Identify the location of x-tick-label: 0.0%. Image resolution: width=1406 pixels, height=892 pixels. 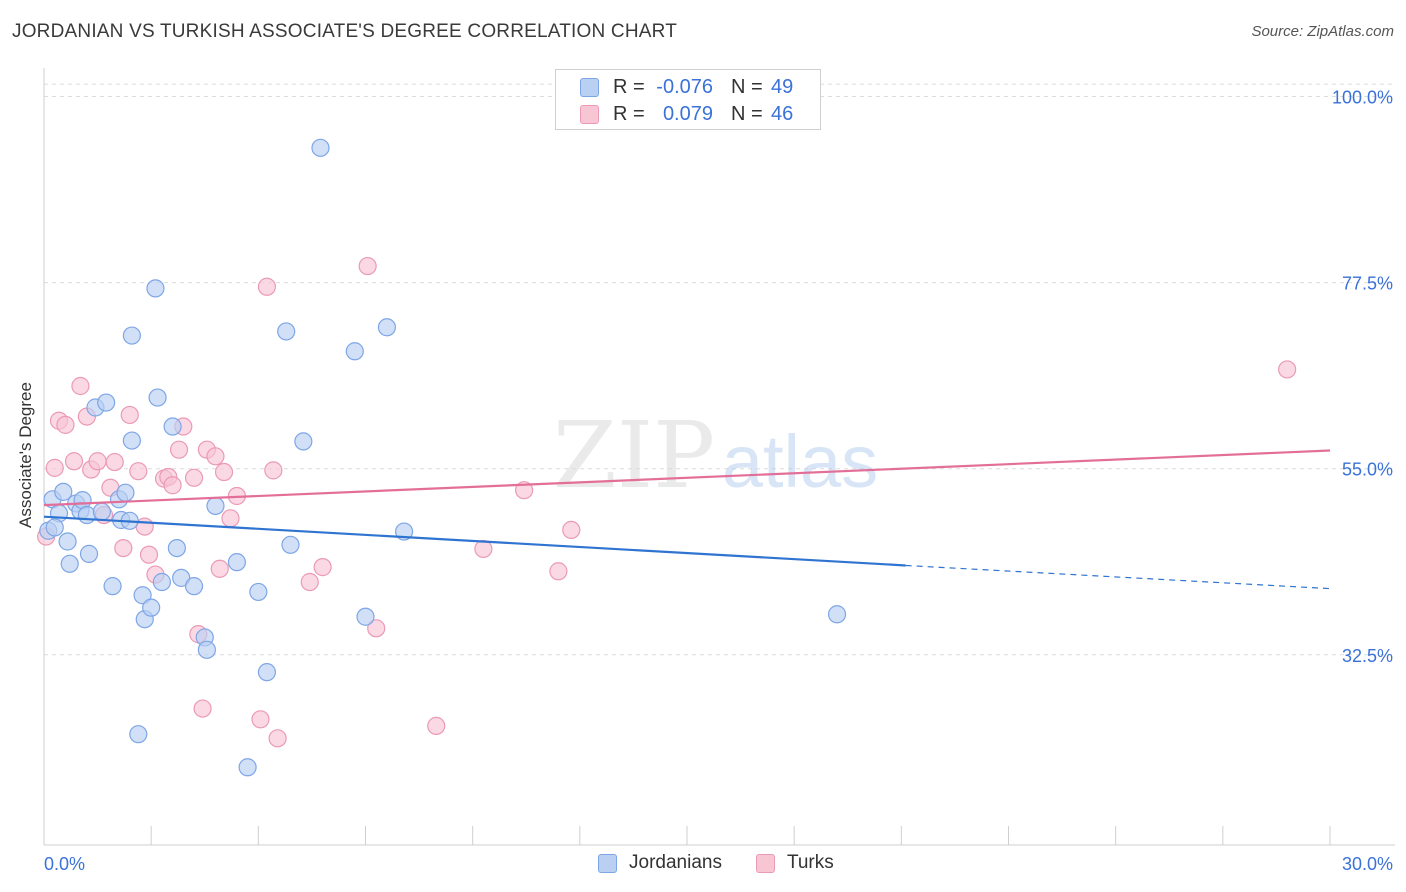
(64, 864).